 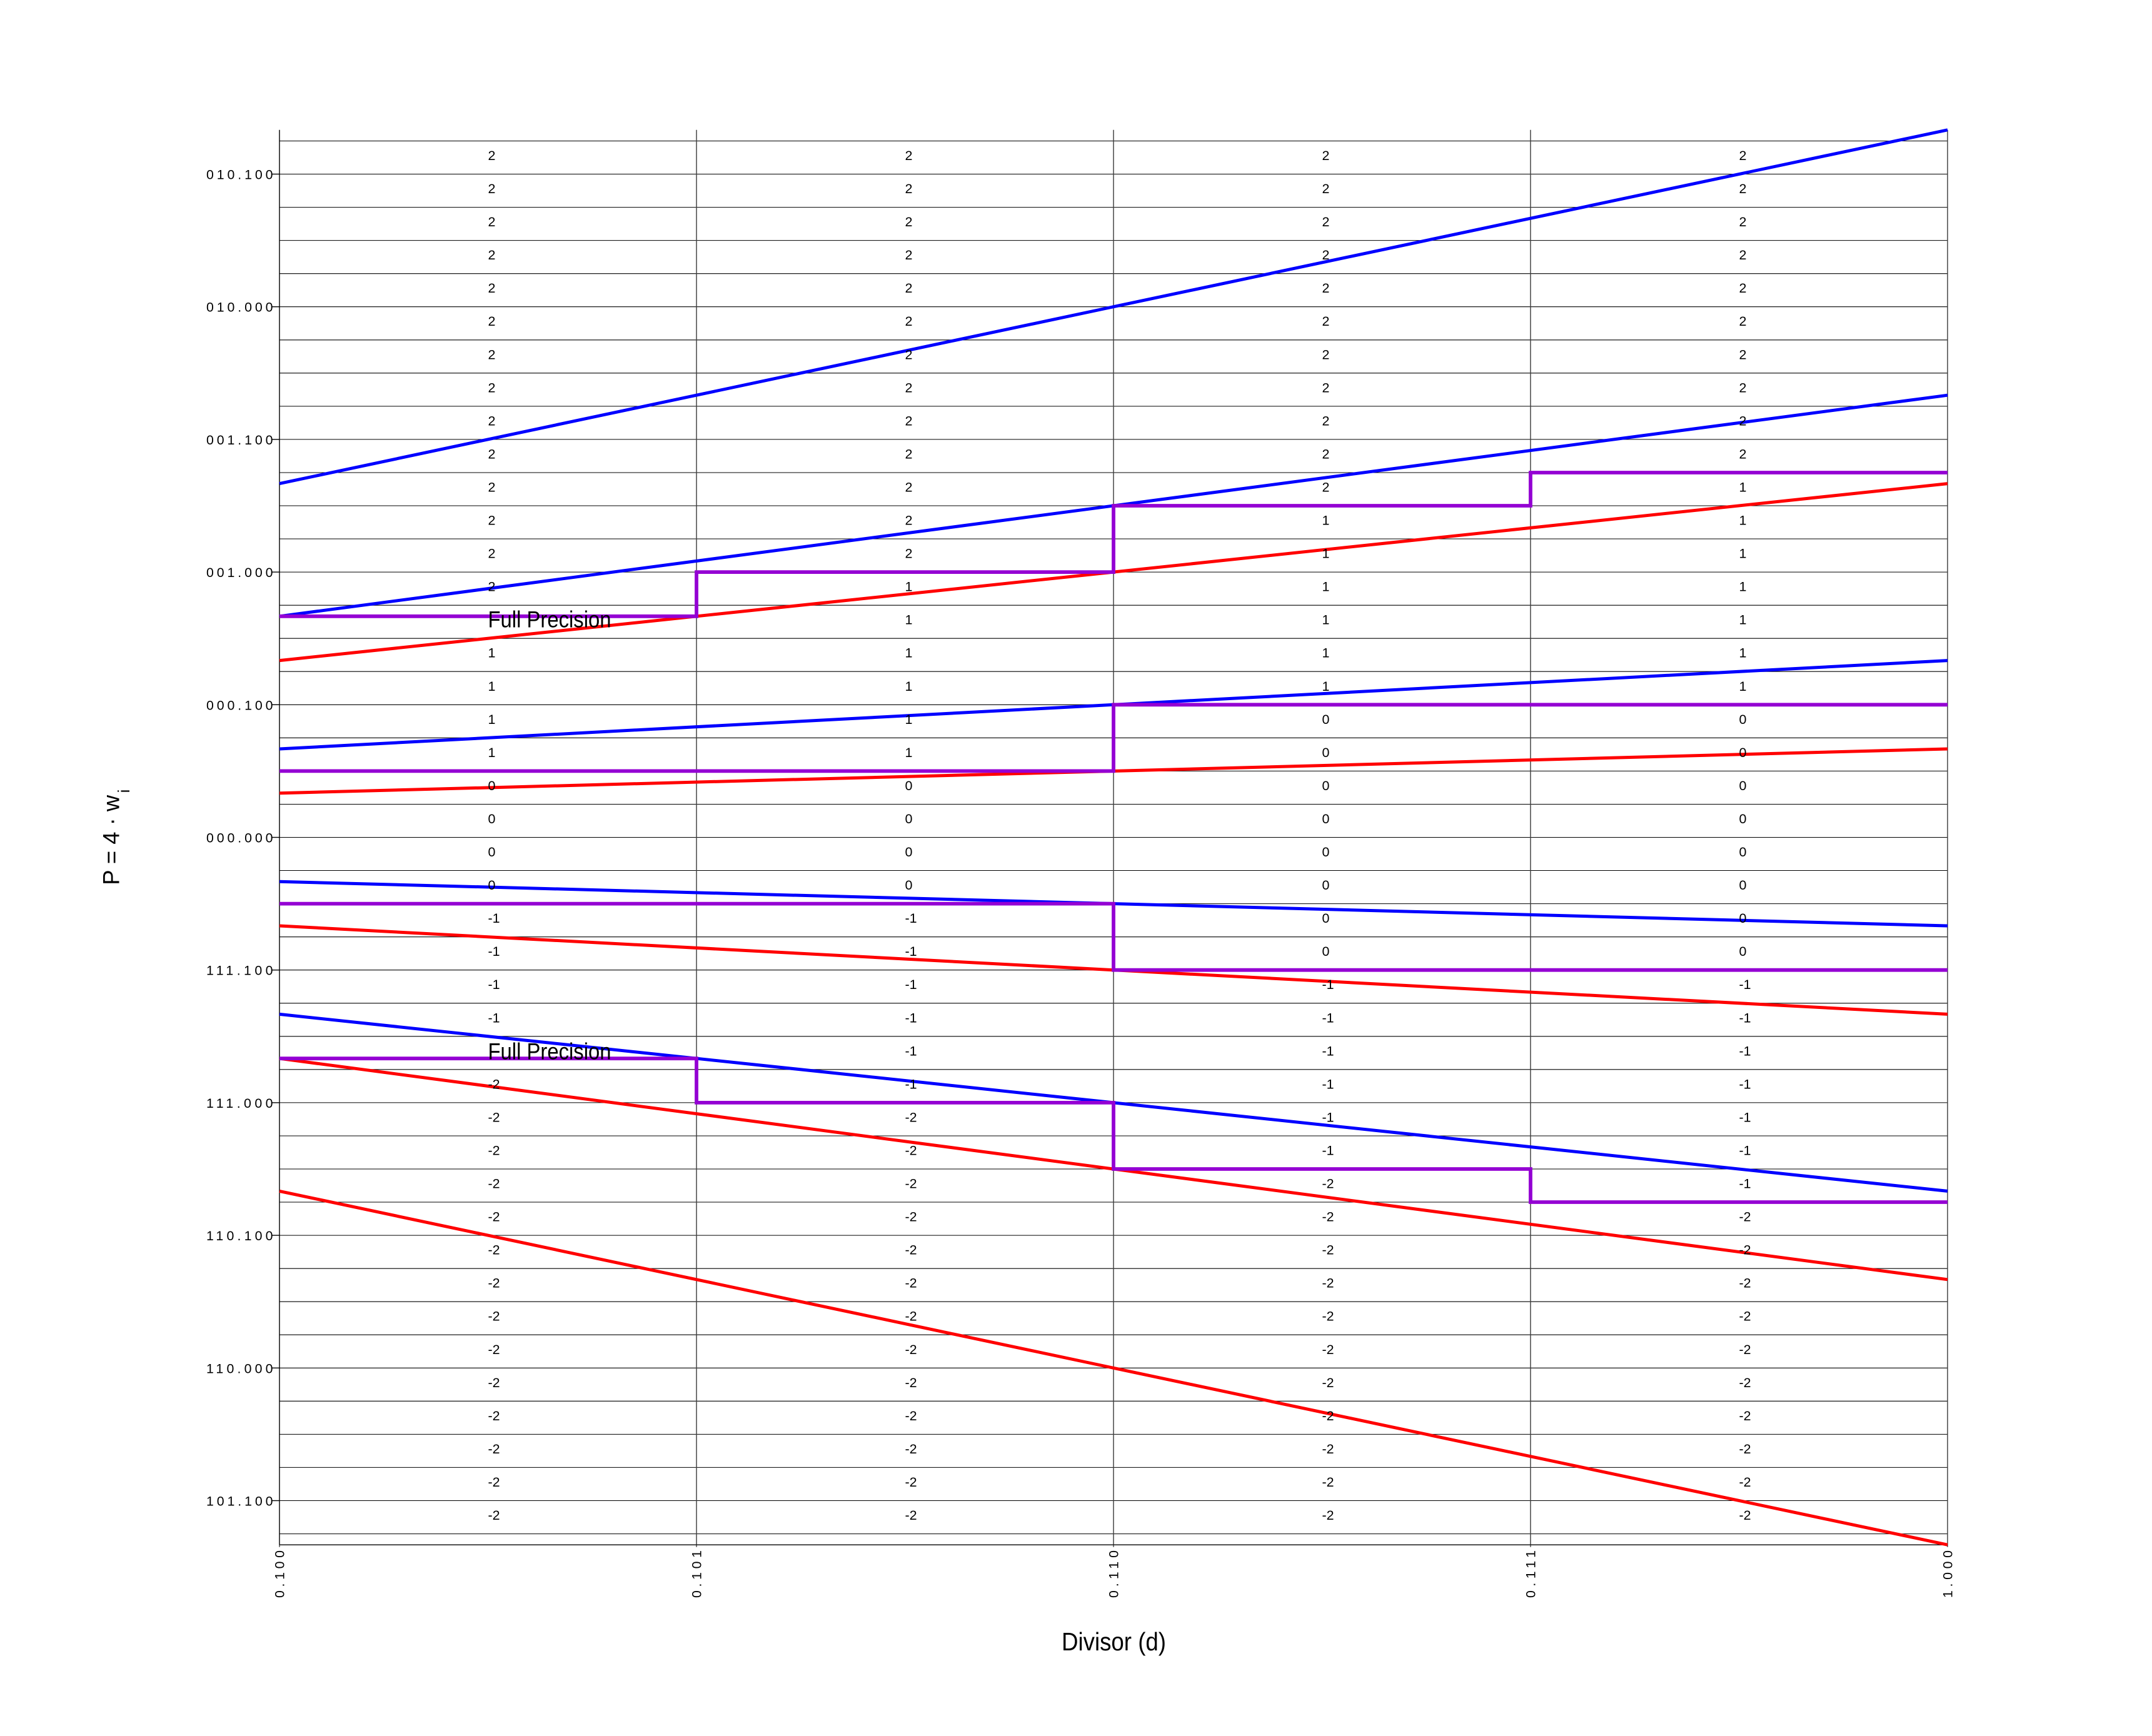 I want to click on svg-text: 000.000, so click(x=239, y=839).